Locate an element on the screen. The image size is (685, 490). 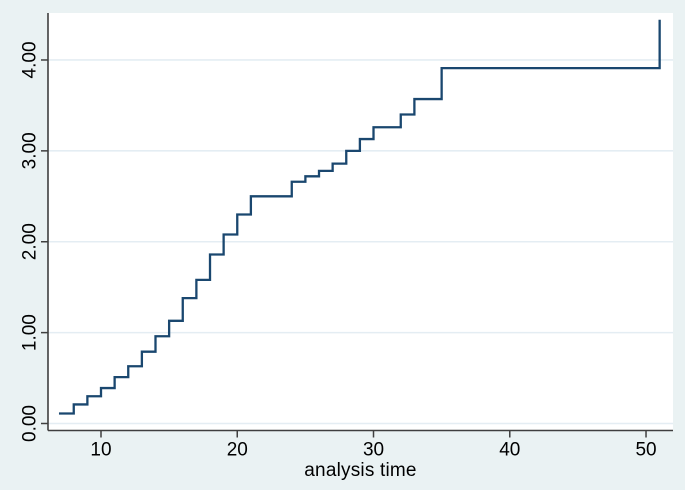
y-tick-label: 2.00 is located at coordinates (30, 241).